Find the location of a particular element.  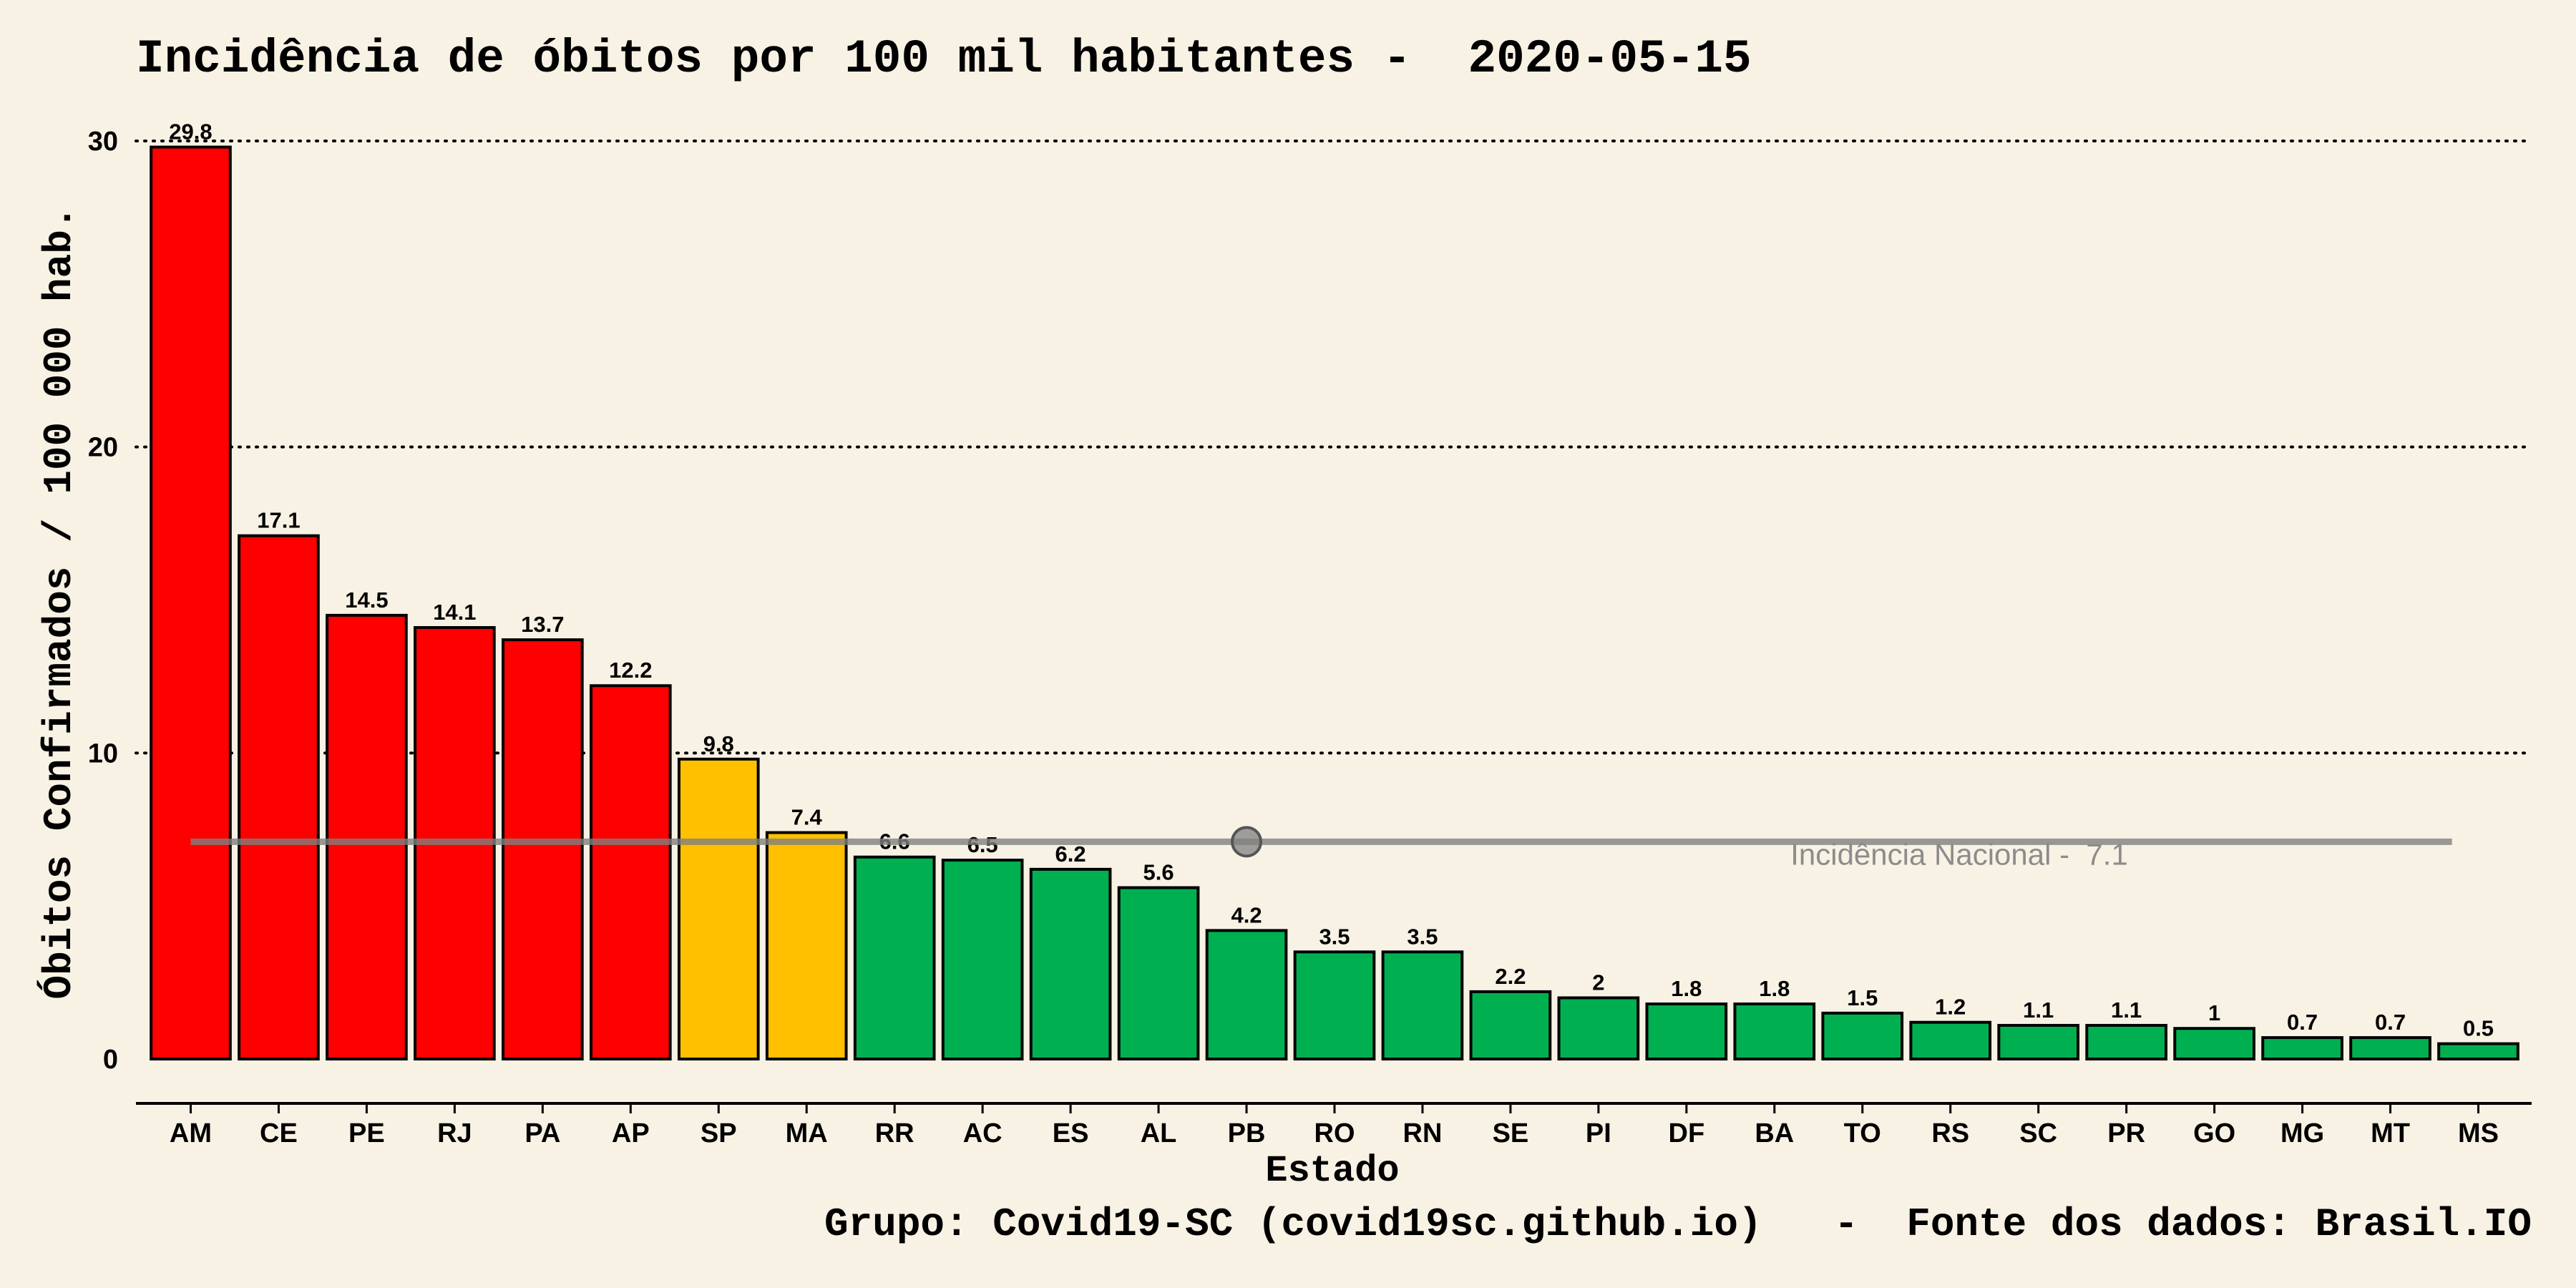

x-tick-label-ma: MA is located at coordinates (807, 1133).